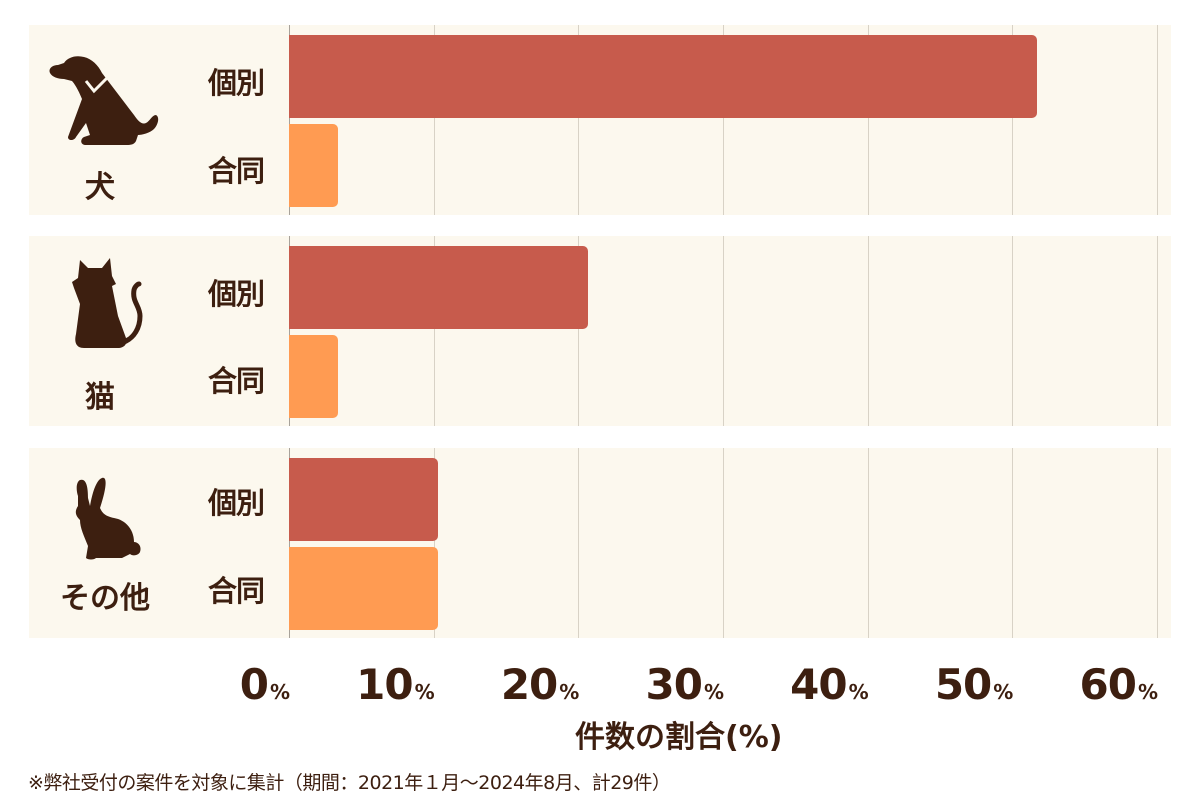 Image resolution: width=1200 pixels, height=800 pixels. What do you see at coordinates (104, 100) in the screenshot?
I see `dog-icon` at bounding box center [104, 100].